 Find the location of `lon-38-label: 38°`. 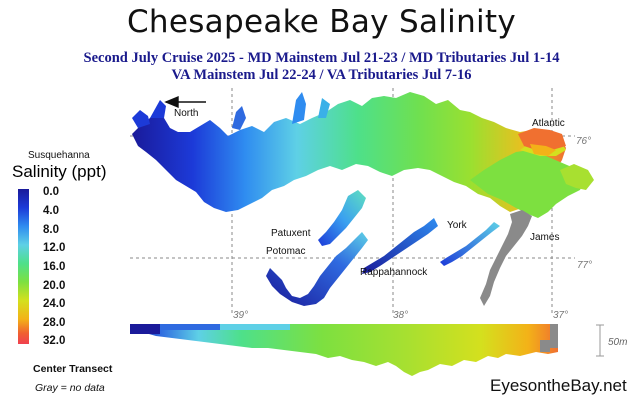

lon-38-label: 38° is located at coordinates (400, 315).